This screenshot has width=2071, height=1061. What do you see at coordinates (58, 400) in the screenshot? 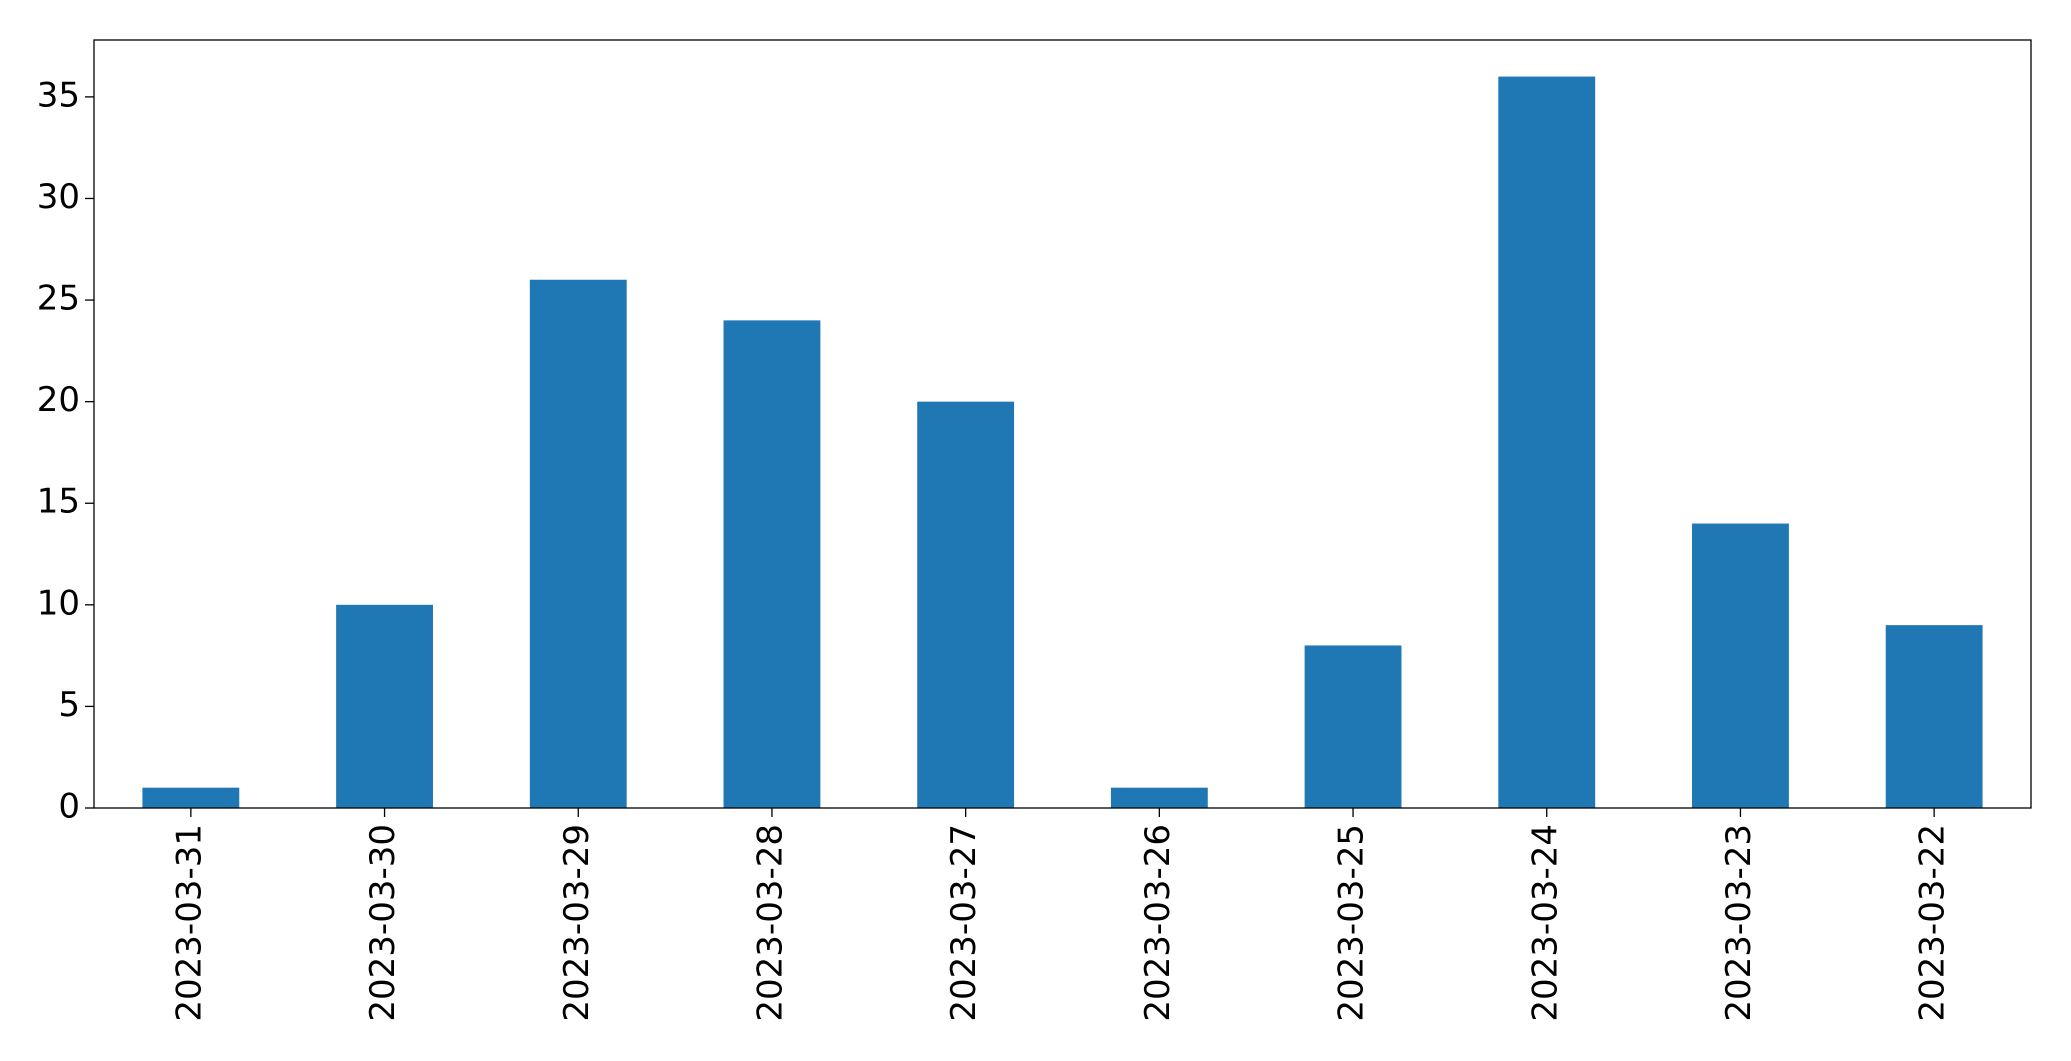
I see `y-tick-label: 20` at bounding box center [58, 400].